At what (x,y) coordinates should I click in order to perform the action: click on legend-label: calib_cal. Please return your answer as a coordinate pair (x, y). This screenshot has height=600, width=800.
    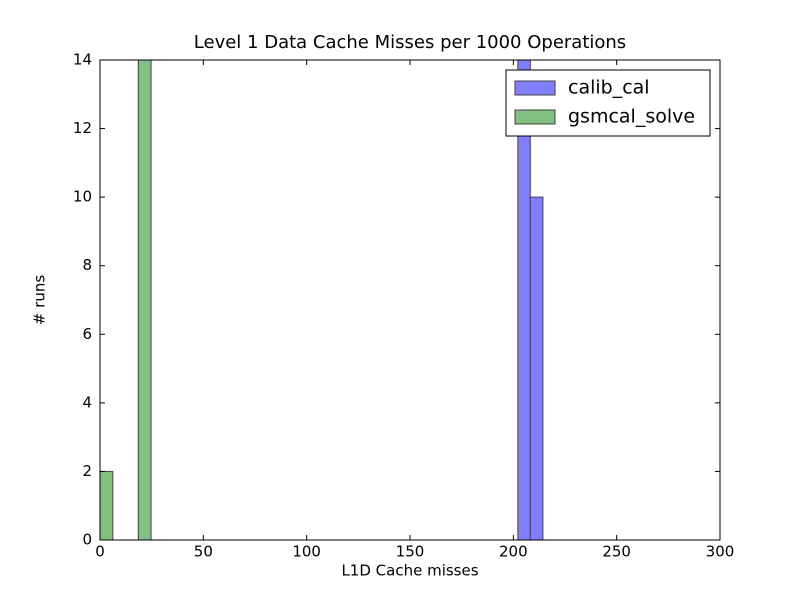
    Looking at the image, I should click on (609, 88).